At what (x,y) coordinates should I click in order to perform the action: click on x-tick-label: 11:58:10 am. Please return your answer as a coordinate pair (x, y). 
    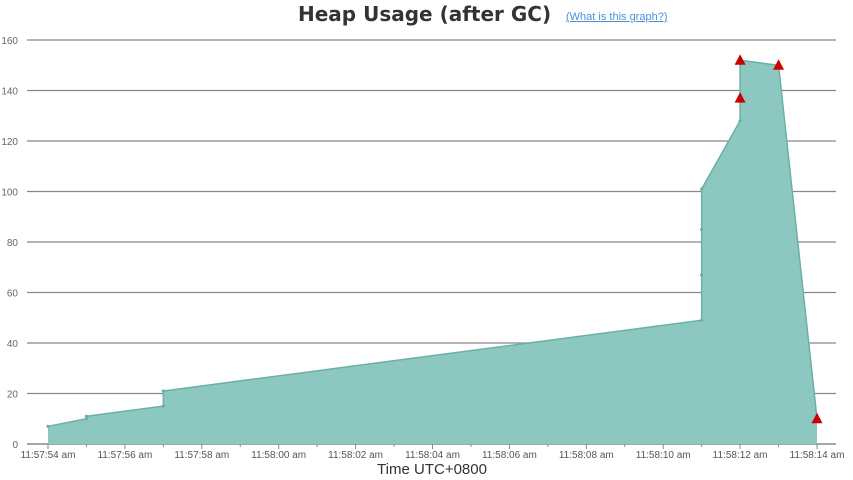
    Looking at the image, I should click on (663, 455).